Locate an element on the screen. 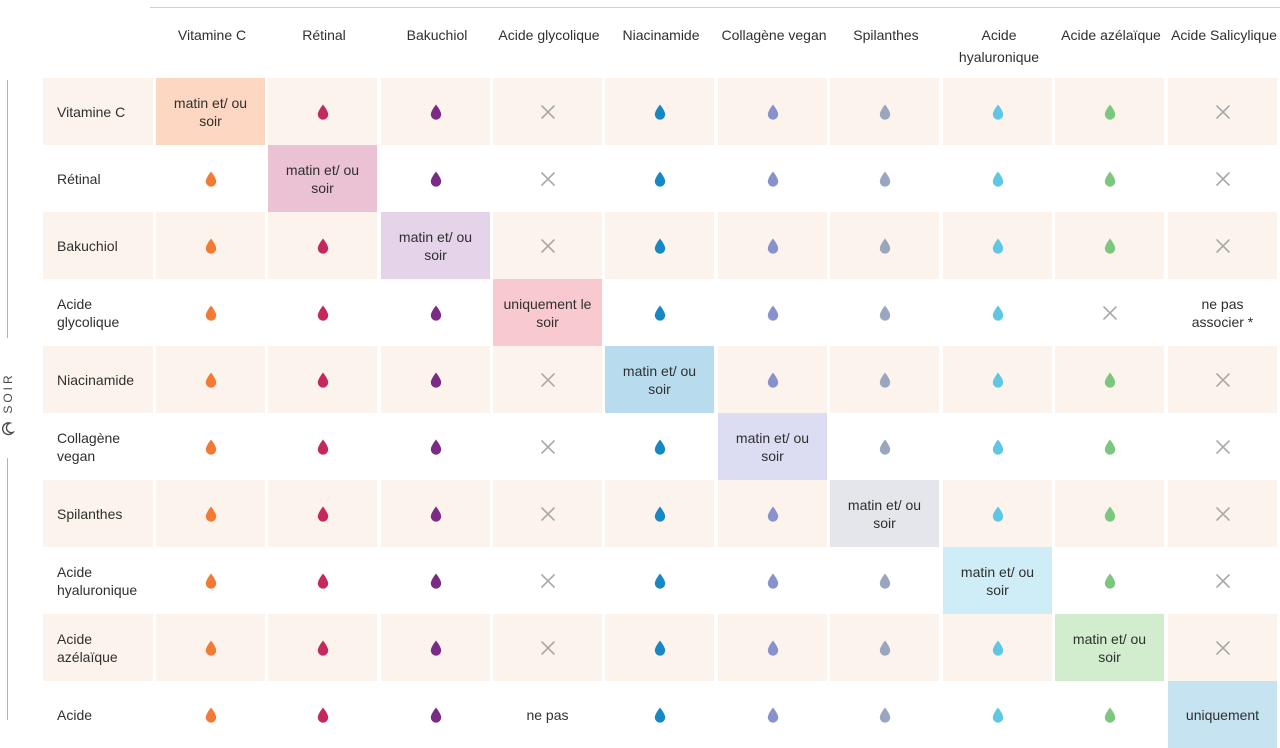 This screenshot has height=748, width=1280. cell-note: ne pas is located at coordinates (547, 714).